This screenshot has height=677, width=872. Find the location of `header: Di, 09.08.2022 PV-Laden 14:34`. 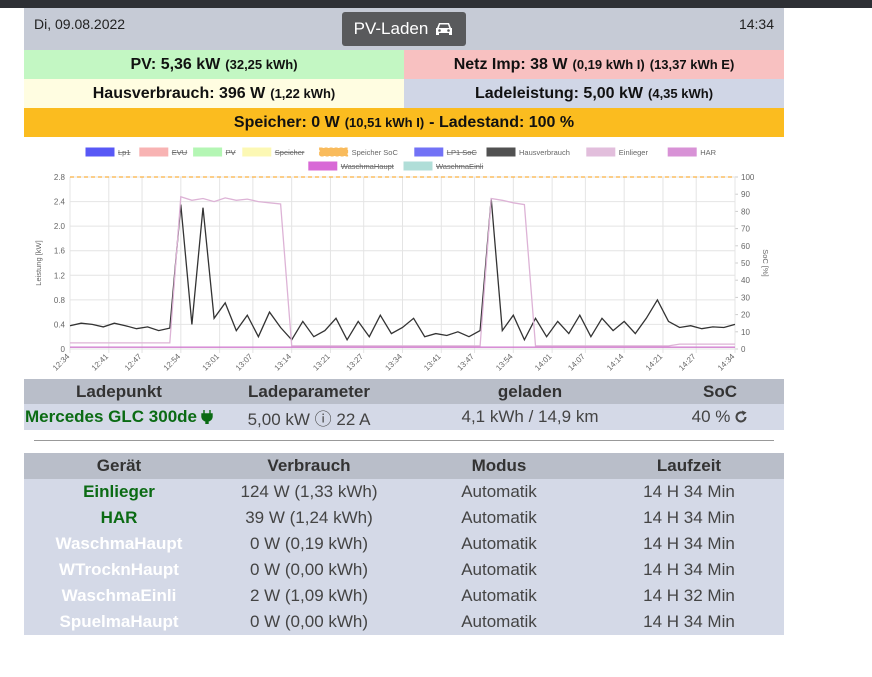

header: Di, 09.08.2022 PV-Laden 14:34 is located at coordinates (404, 29).